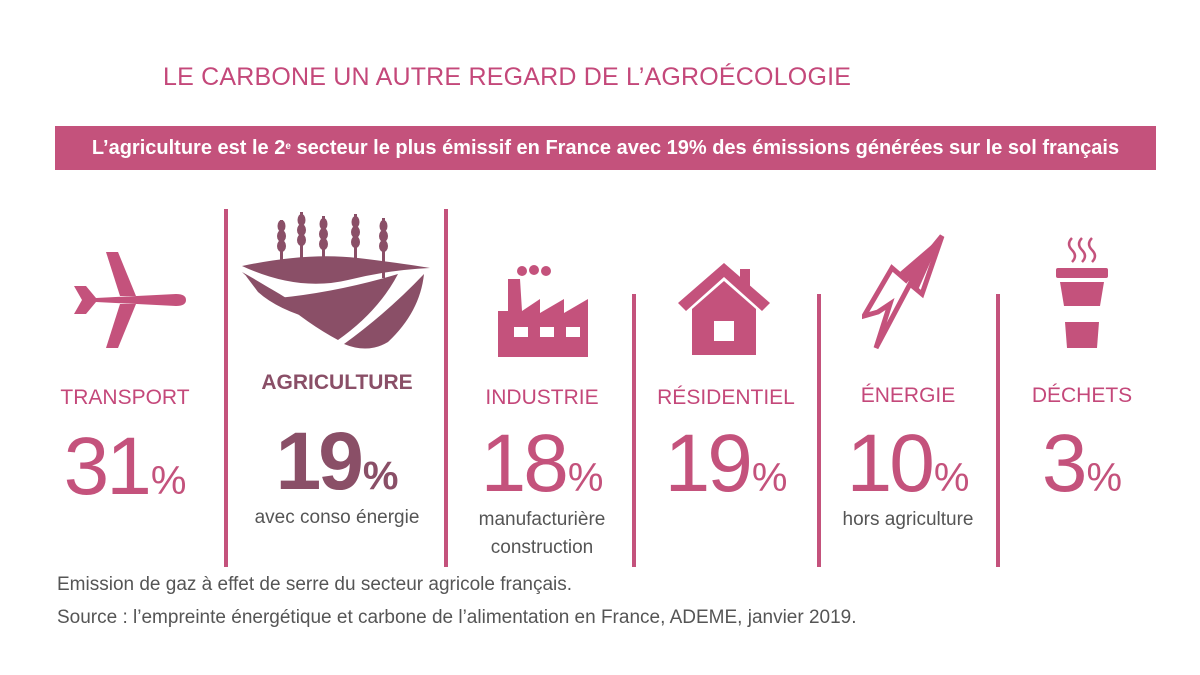  I want to click on divider-agriculture-left, so click(226, 388).